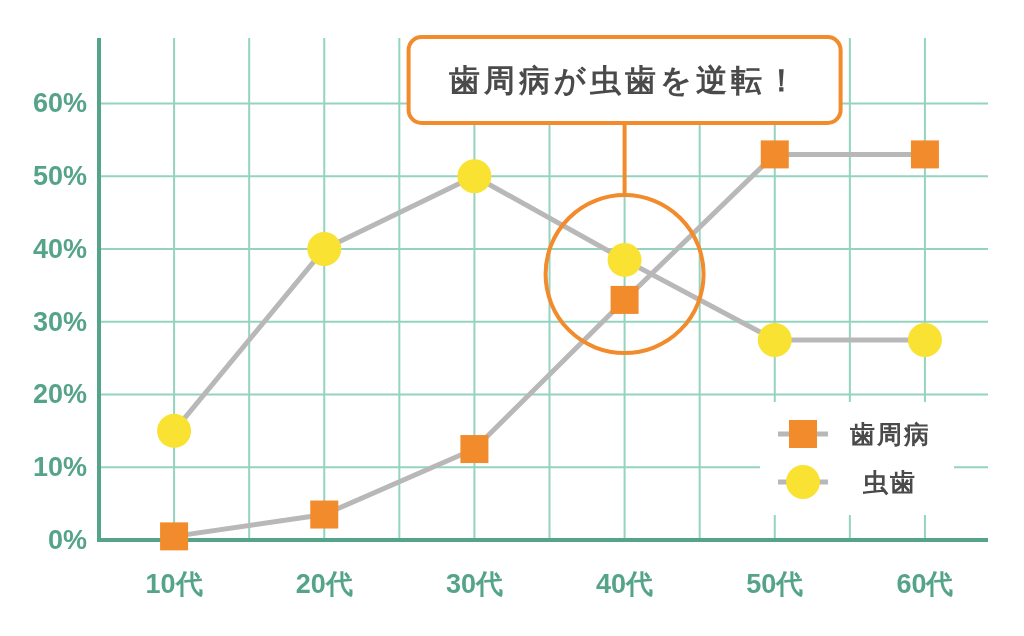 The height and width of the screenshot is (636, 1024). Describe the element at coordinates (889, 482) in the screenshot. I see `legend-label: 虫歯` at that location.